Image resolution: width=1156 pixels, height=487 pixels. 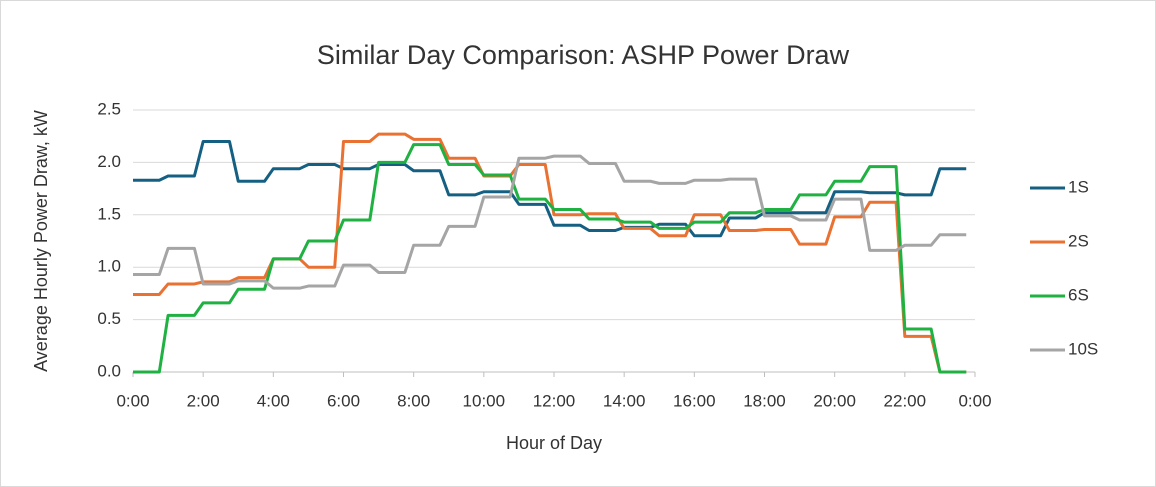 What do you see at coordinates (694, 400) in the screenshot?
I see `x-tick-label: 16:00` at bounding box center [694, 400].